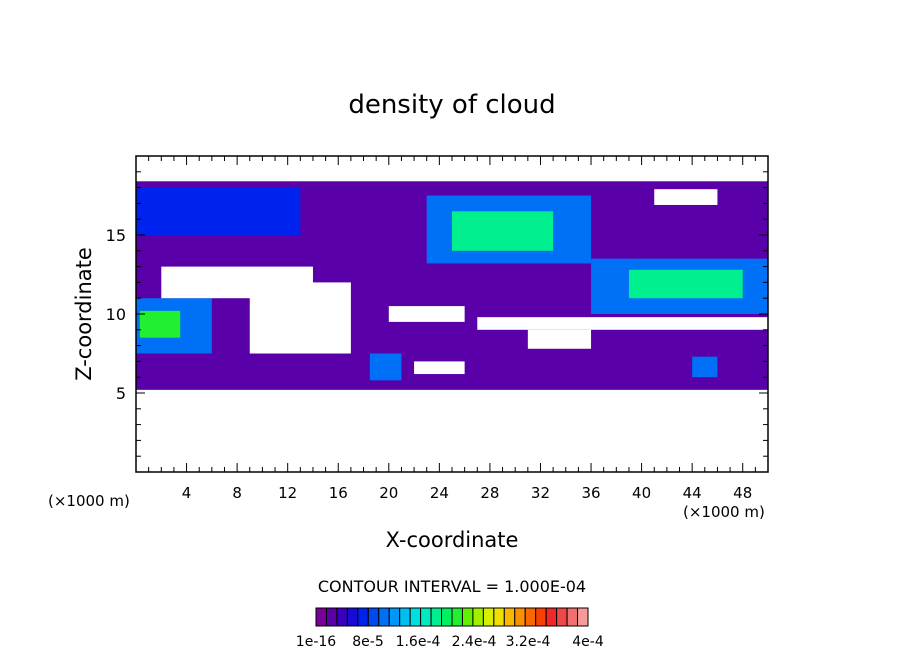  I want to click on colorbar-label: 1e-16, so click(316, 642).